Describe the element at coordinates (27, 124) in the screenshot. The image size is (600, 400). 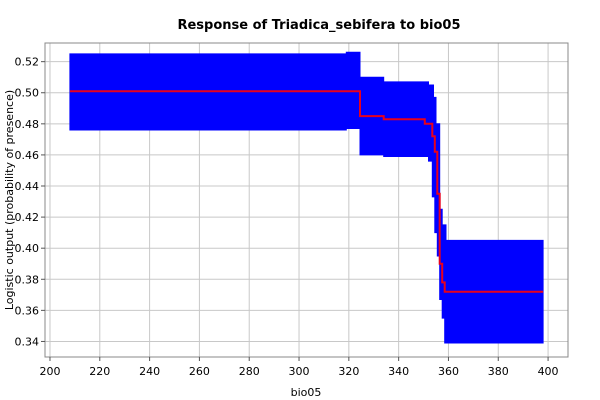
I see `y-tick-label: 0.48` at that location.